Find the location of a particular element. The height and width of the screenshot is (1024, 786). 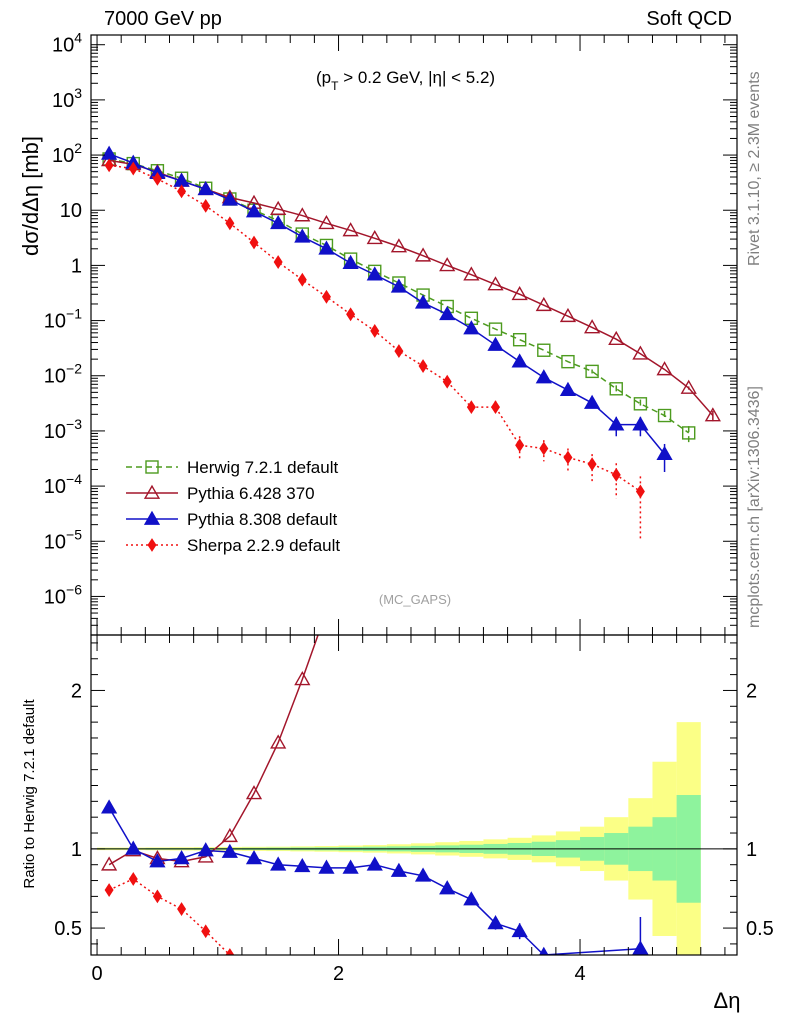

main-y-tick-label: 10² is located at coordinates (67, 153).